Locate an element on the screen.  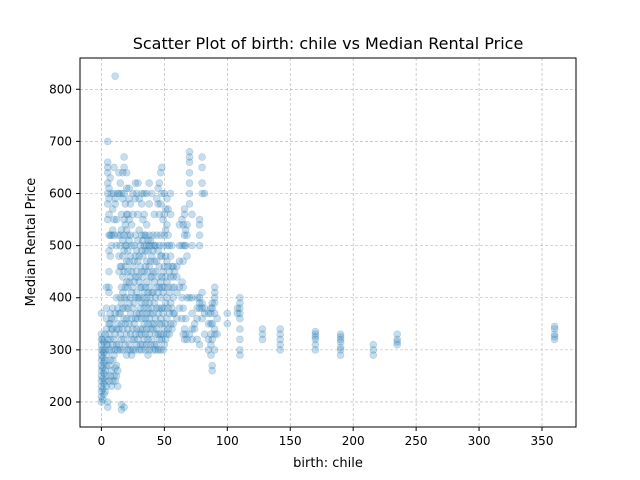
y-tick-label: 800 is located at coordinates (60, 89).